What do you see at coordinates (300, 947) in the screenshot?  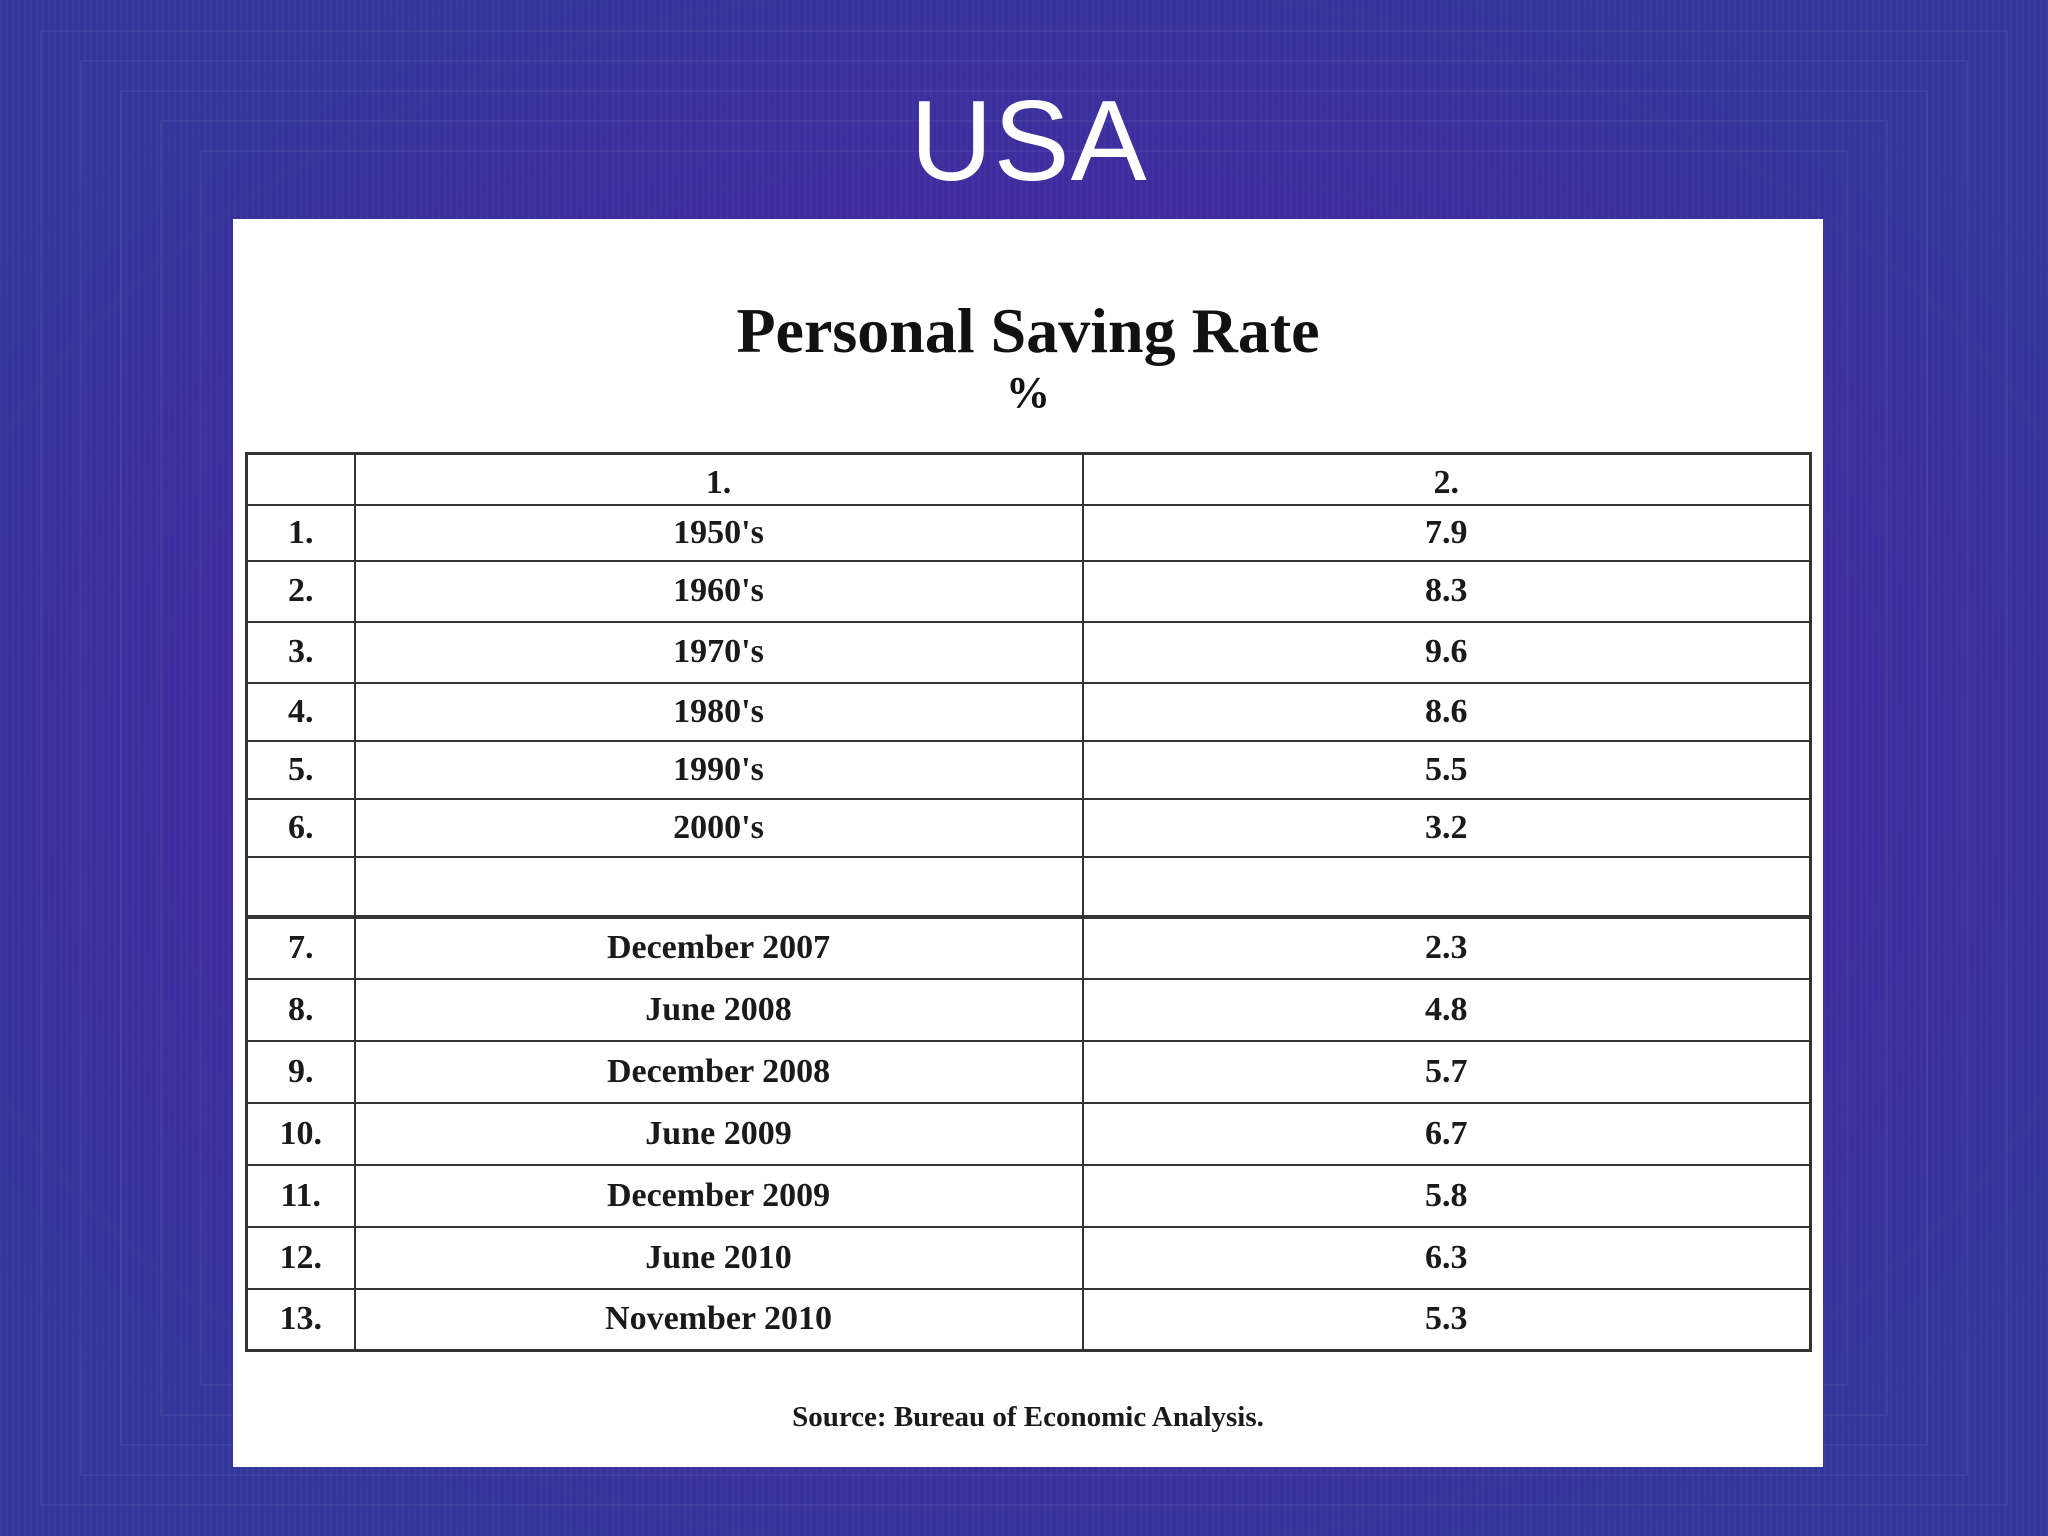 I see `row-number-cell: 7.` at bounding box center [300, 947].